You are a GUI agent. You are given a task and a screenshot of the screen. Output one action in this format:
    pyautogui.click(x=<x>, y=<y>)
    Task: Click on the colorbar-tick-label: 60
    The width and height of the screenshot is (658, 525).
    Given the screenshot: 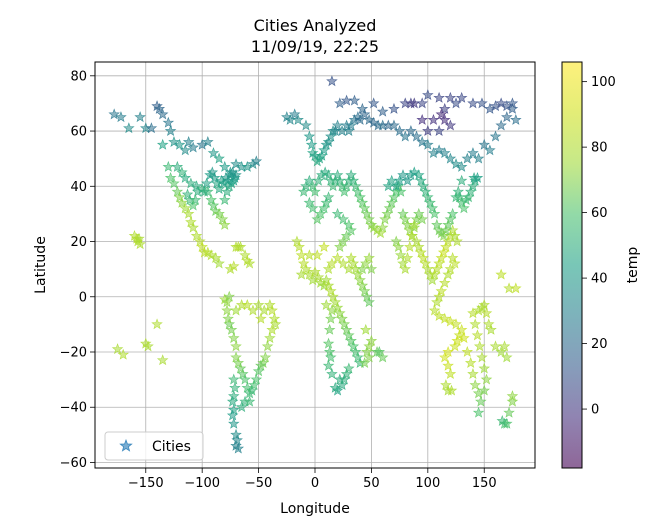 What is the action you would take?
    pyautogui.click(x=599, y=213)
    